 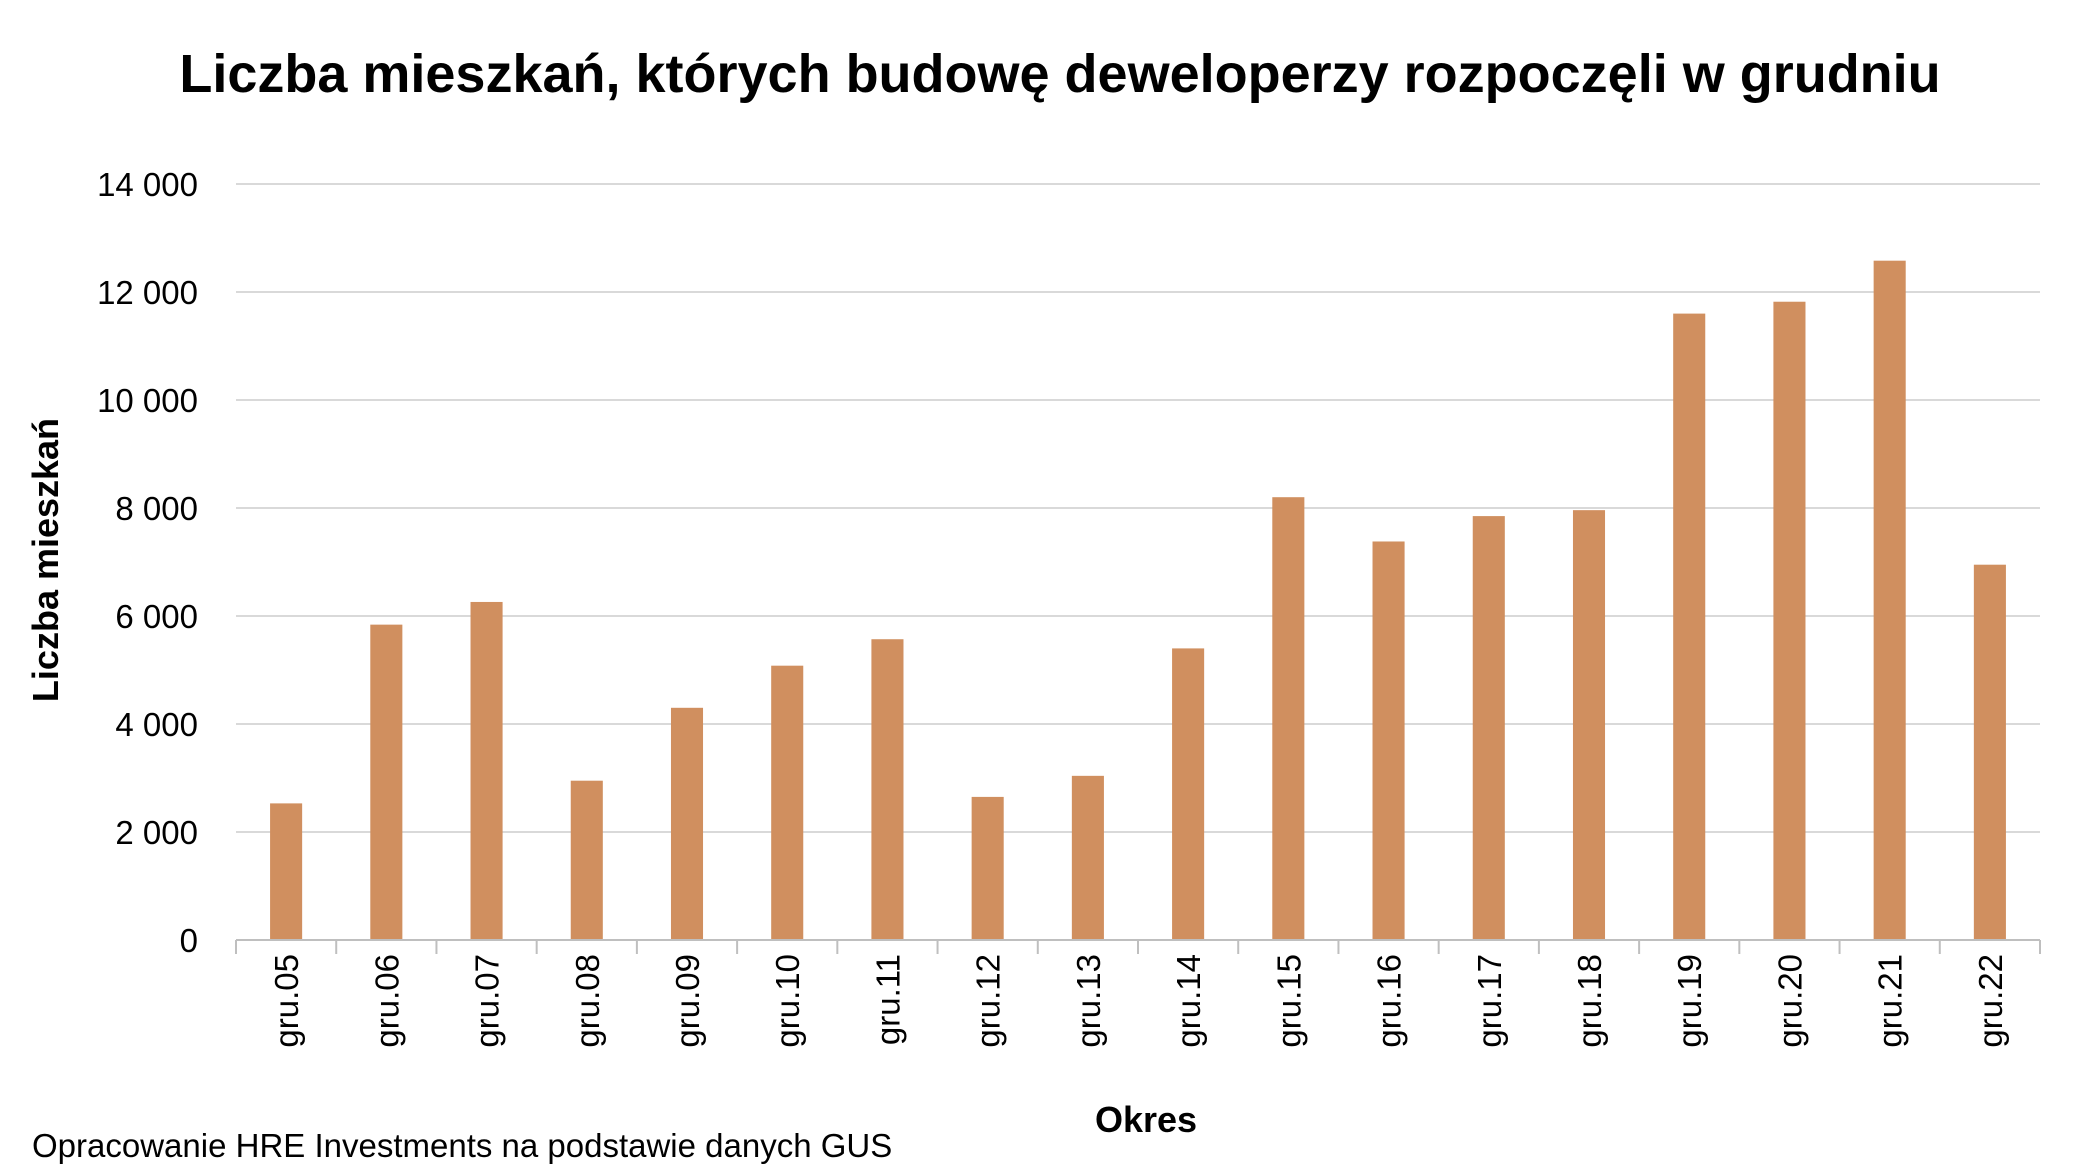 What do you see at coordinates (1388, 740) in the screenshot?
I see `bar-gru.16` at bounding box center [1388, 740].